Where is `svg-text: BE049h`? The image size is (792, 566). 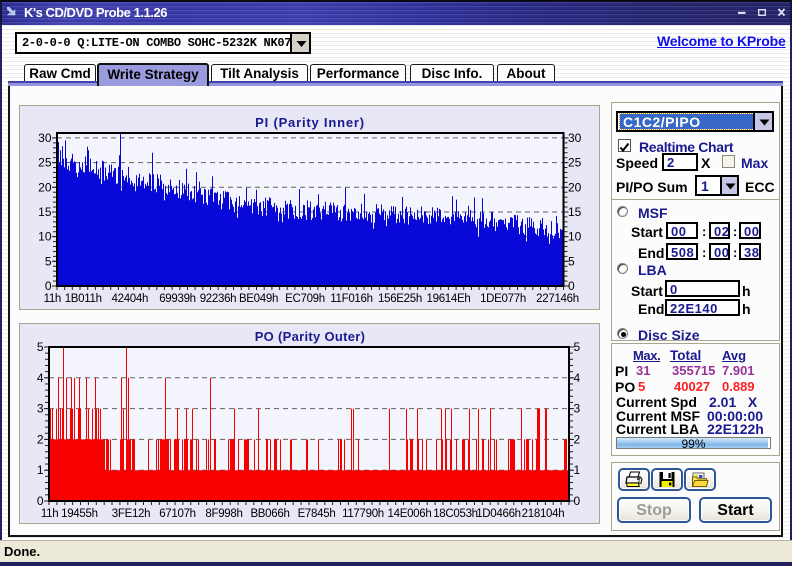
svg-text: BE049h is located at coordinates (258, 299).